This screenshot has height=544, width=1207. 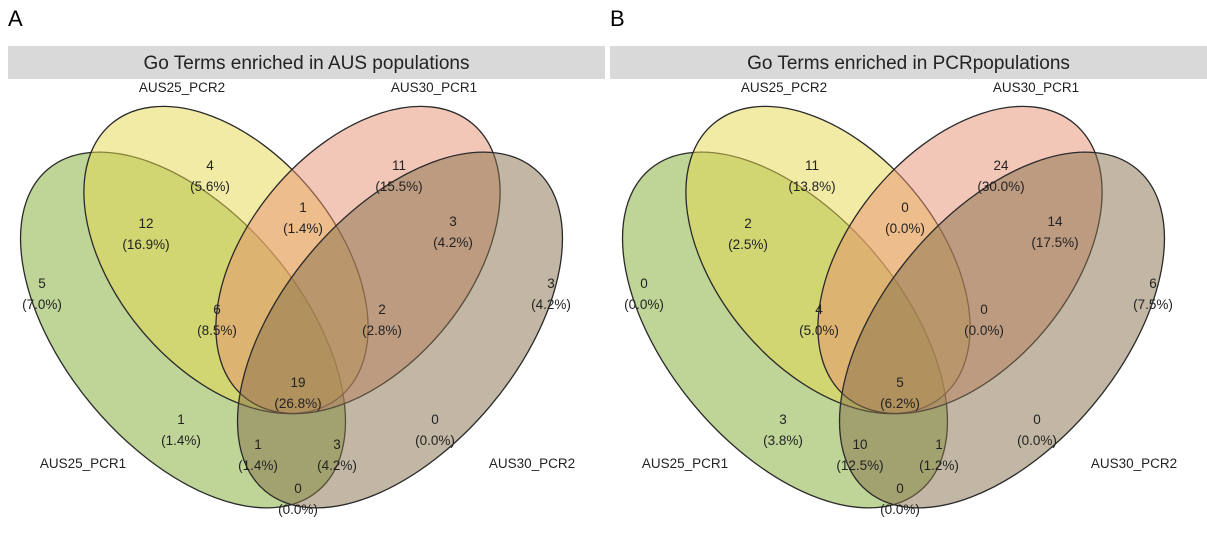 I want to click on region-percent: (2.8%), so click(x=382, y=330).